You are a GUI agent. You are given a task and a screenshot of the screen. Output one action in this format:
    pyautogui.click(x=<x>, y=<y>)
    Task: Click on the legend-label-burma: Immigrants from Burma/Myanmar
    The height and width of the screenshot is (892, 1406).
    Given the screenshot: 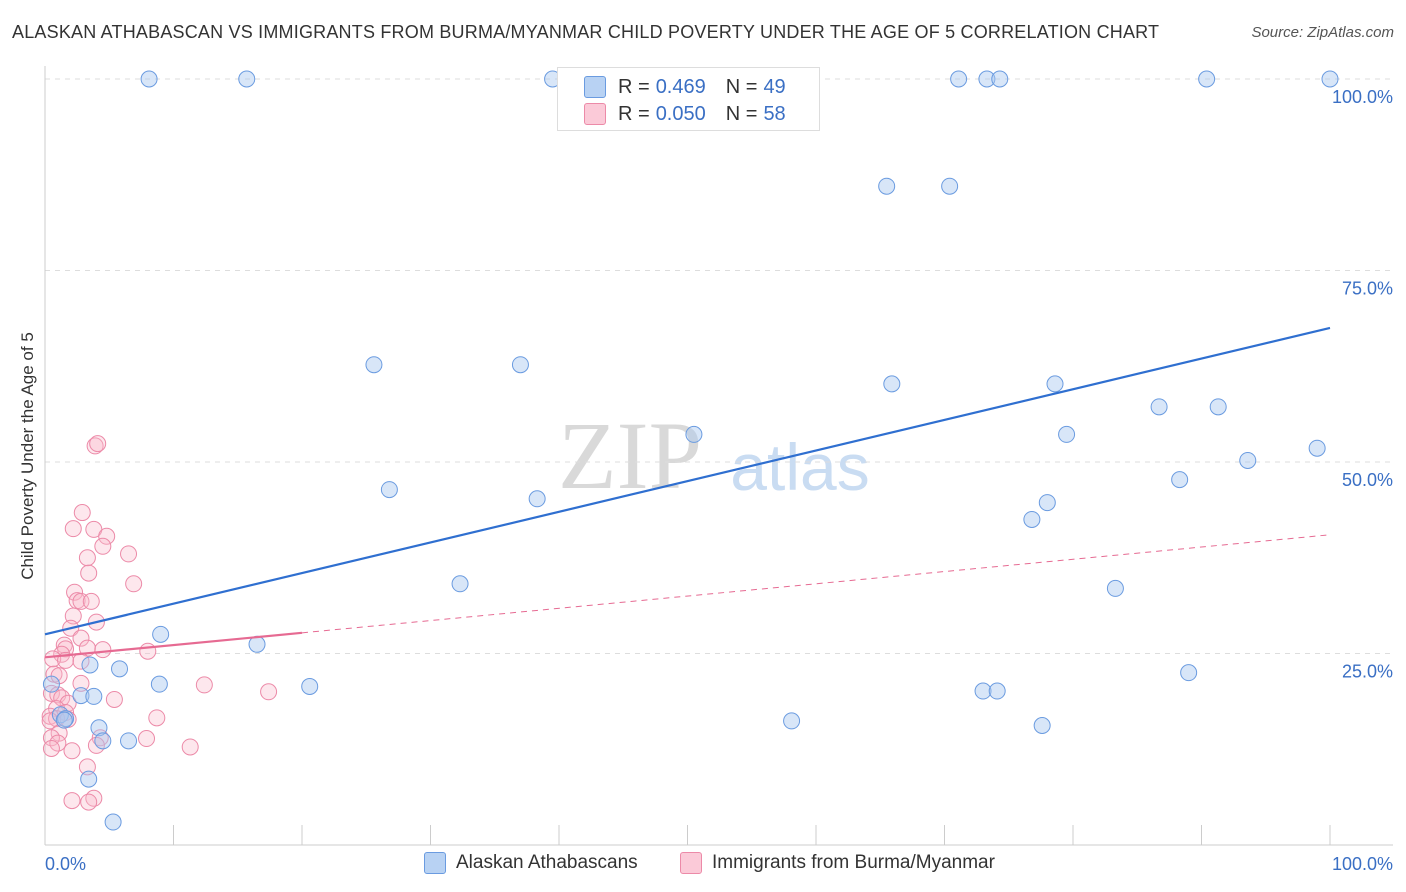 What is the action you would take?
    pyautogui.click(x=853, y=862)
    